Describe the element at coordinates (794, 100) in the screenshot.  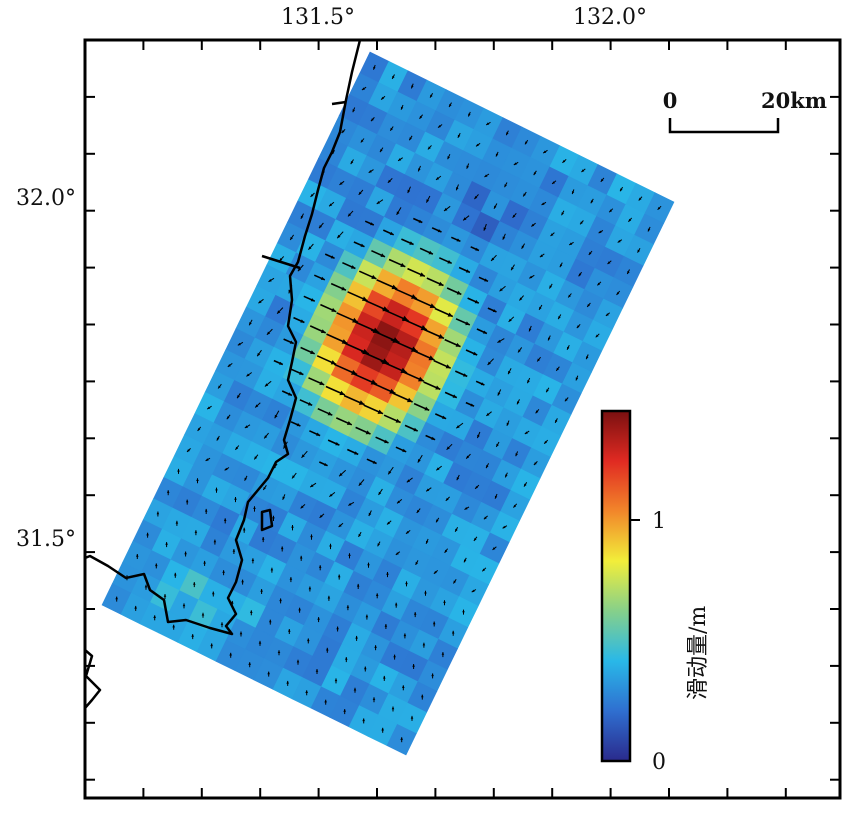
I see `scale-bar-end-label: 20km` at that location.